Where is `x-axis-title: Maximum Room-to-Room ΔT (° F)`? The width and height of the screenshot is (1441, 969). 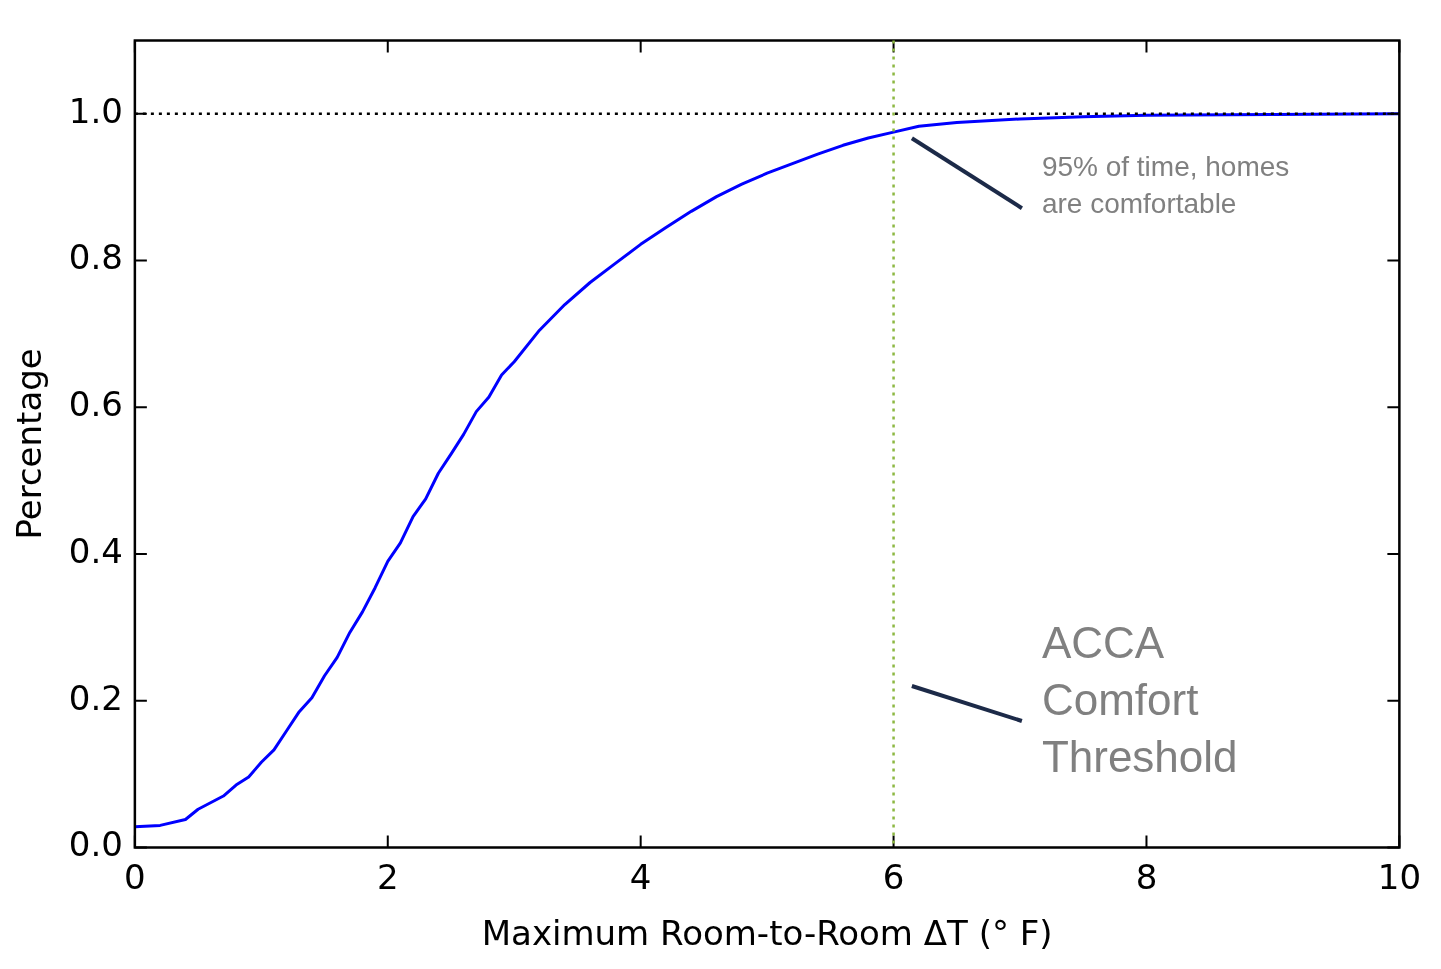
x-axis-title: Maximum Room-to-Room ΔT (° F) is located at coordinates (767, 933).